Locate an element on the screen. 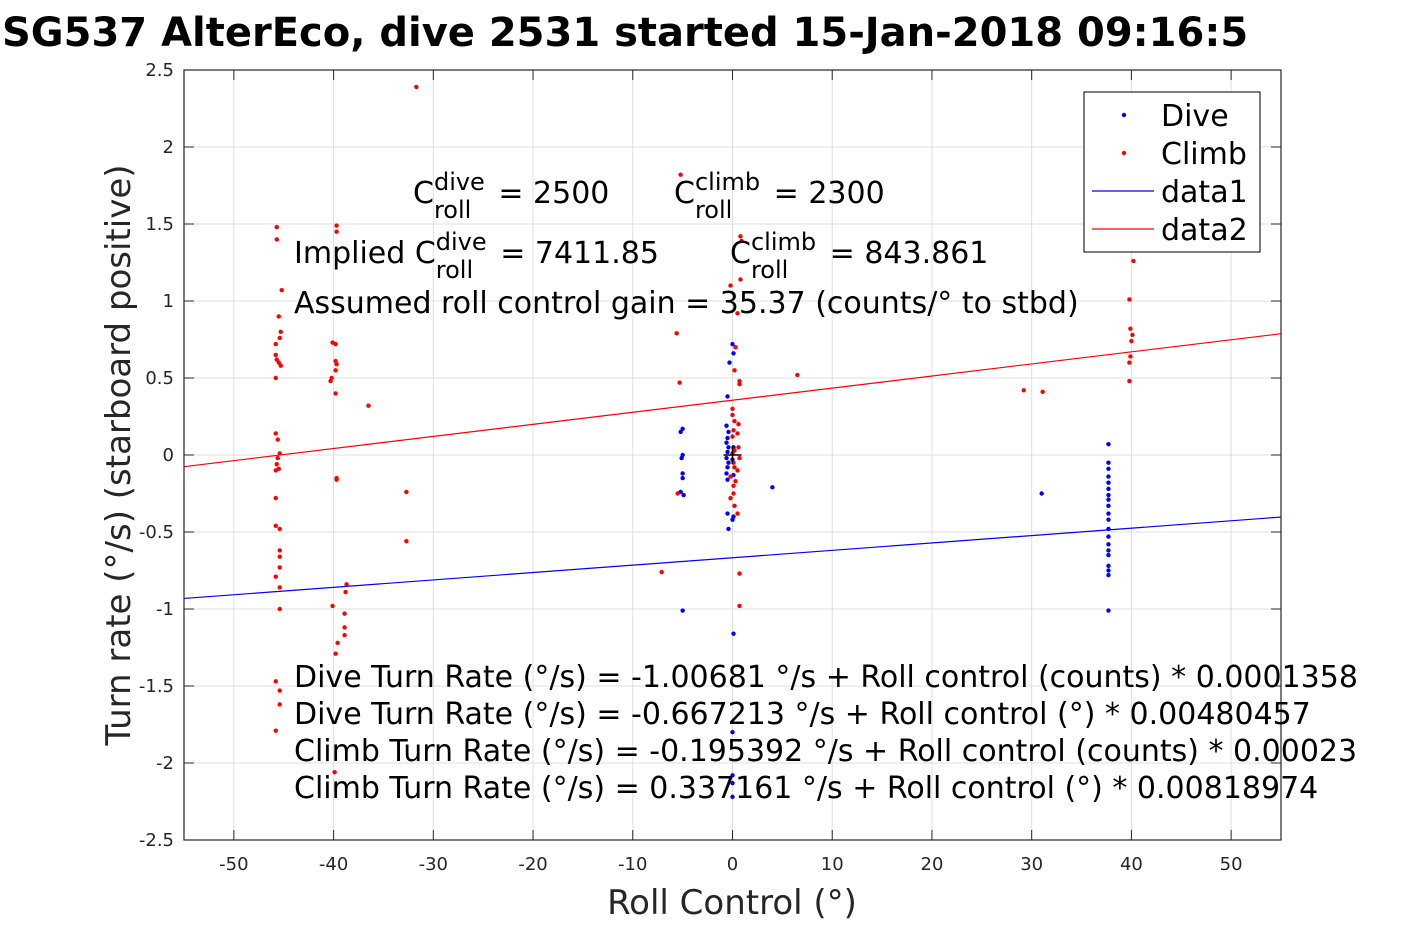 The height and width of the screenshot is (945, 1417). data1-fit-line is located at coordinates (732, 558).